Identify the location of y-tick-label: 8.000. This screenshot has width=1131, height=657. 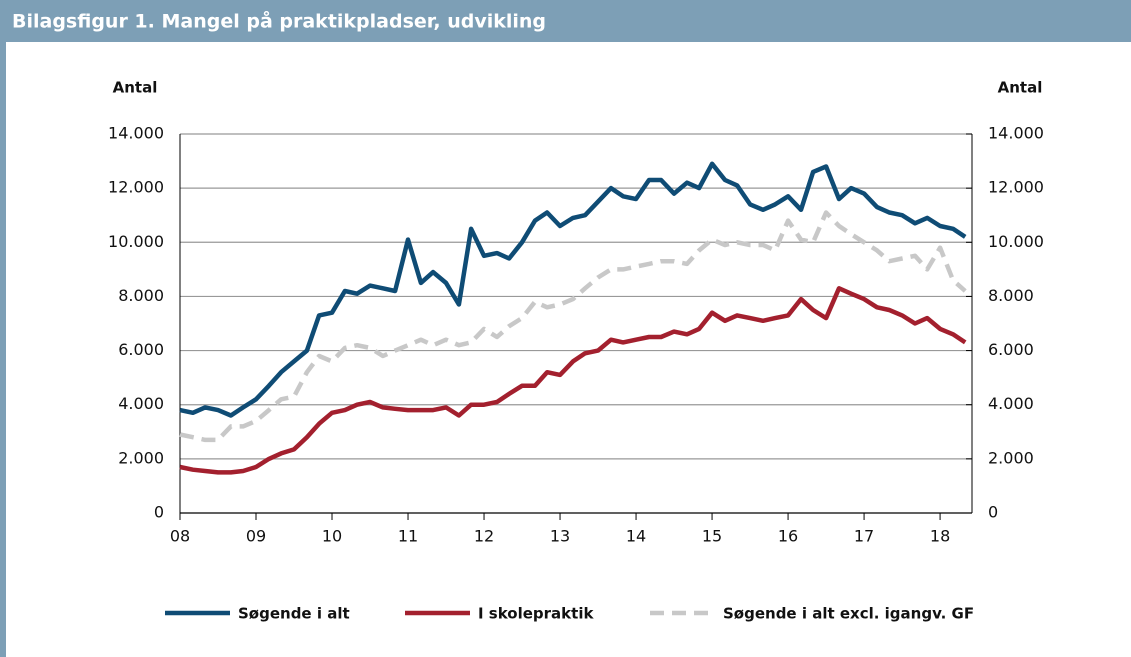
(141, 295).